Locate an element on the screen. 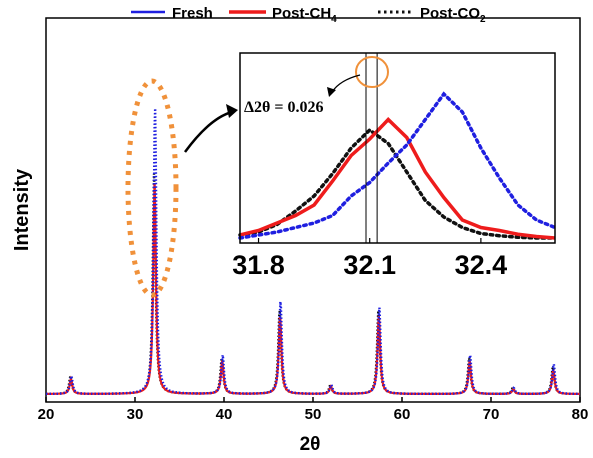 The height and width of the screenshot is (458, 593). inset-delta-annotation: Δ2θ = 0.026 is located at coordinates (284, 107).